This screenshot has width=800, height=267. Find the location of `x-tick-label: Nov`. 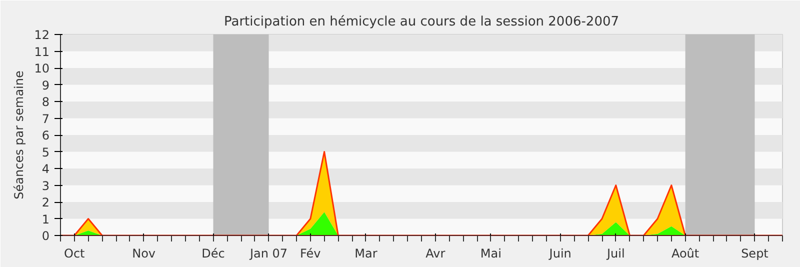

x-tick-label: Nov is located at coordinates (144, 253).